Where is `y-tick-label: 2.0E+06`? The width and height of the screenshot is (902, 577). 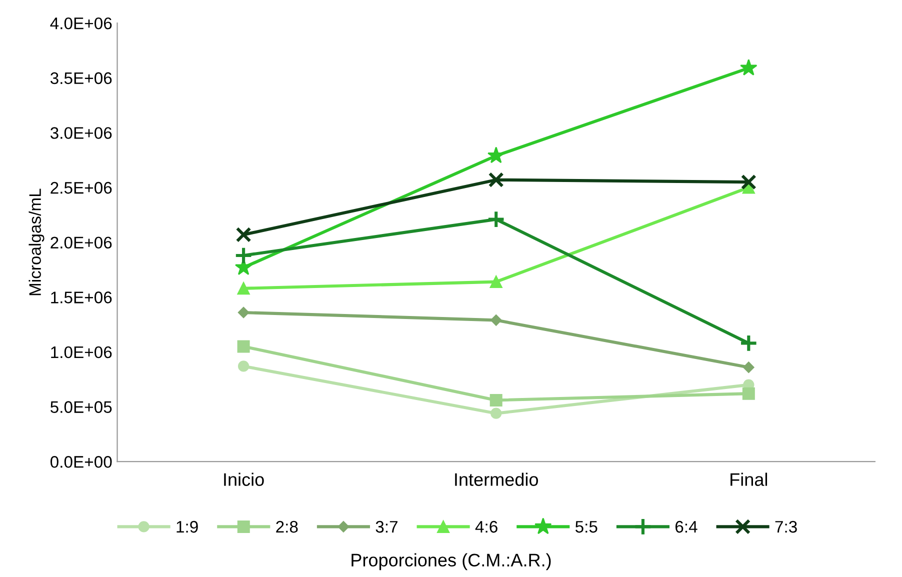
y-tick-label: 2.0E+06 is located at coordinates (81, 242).